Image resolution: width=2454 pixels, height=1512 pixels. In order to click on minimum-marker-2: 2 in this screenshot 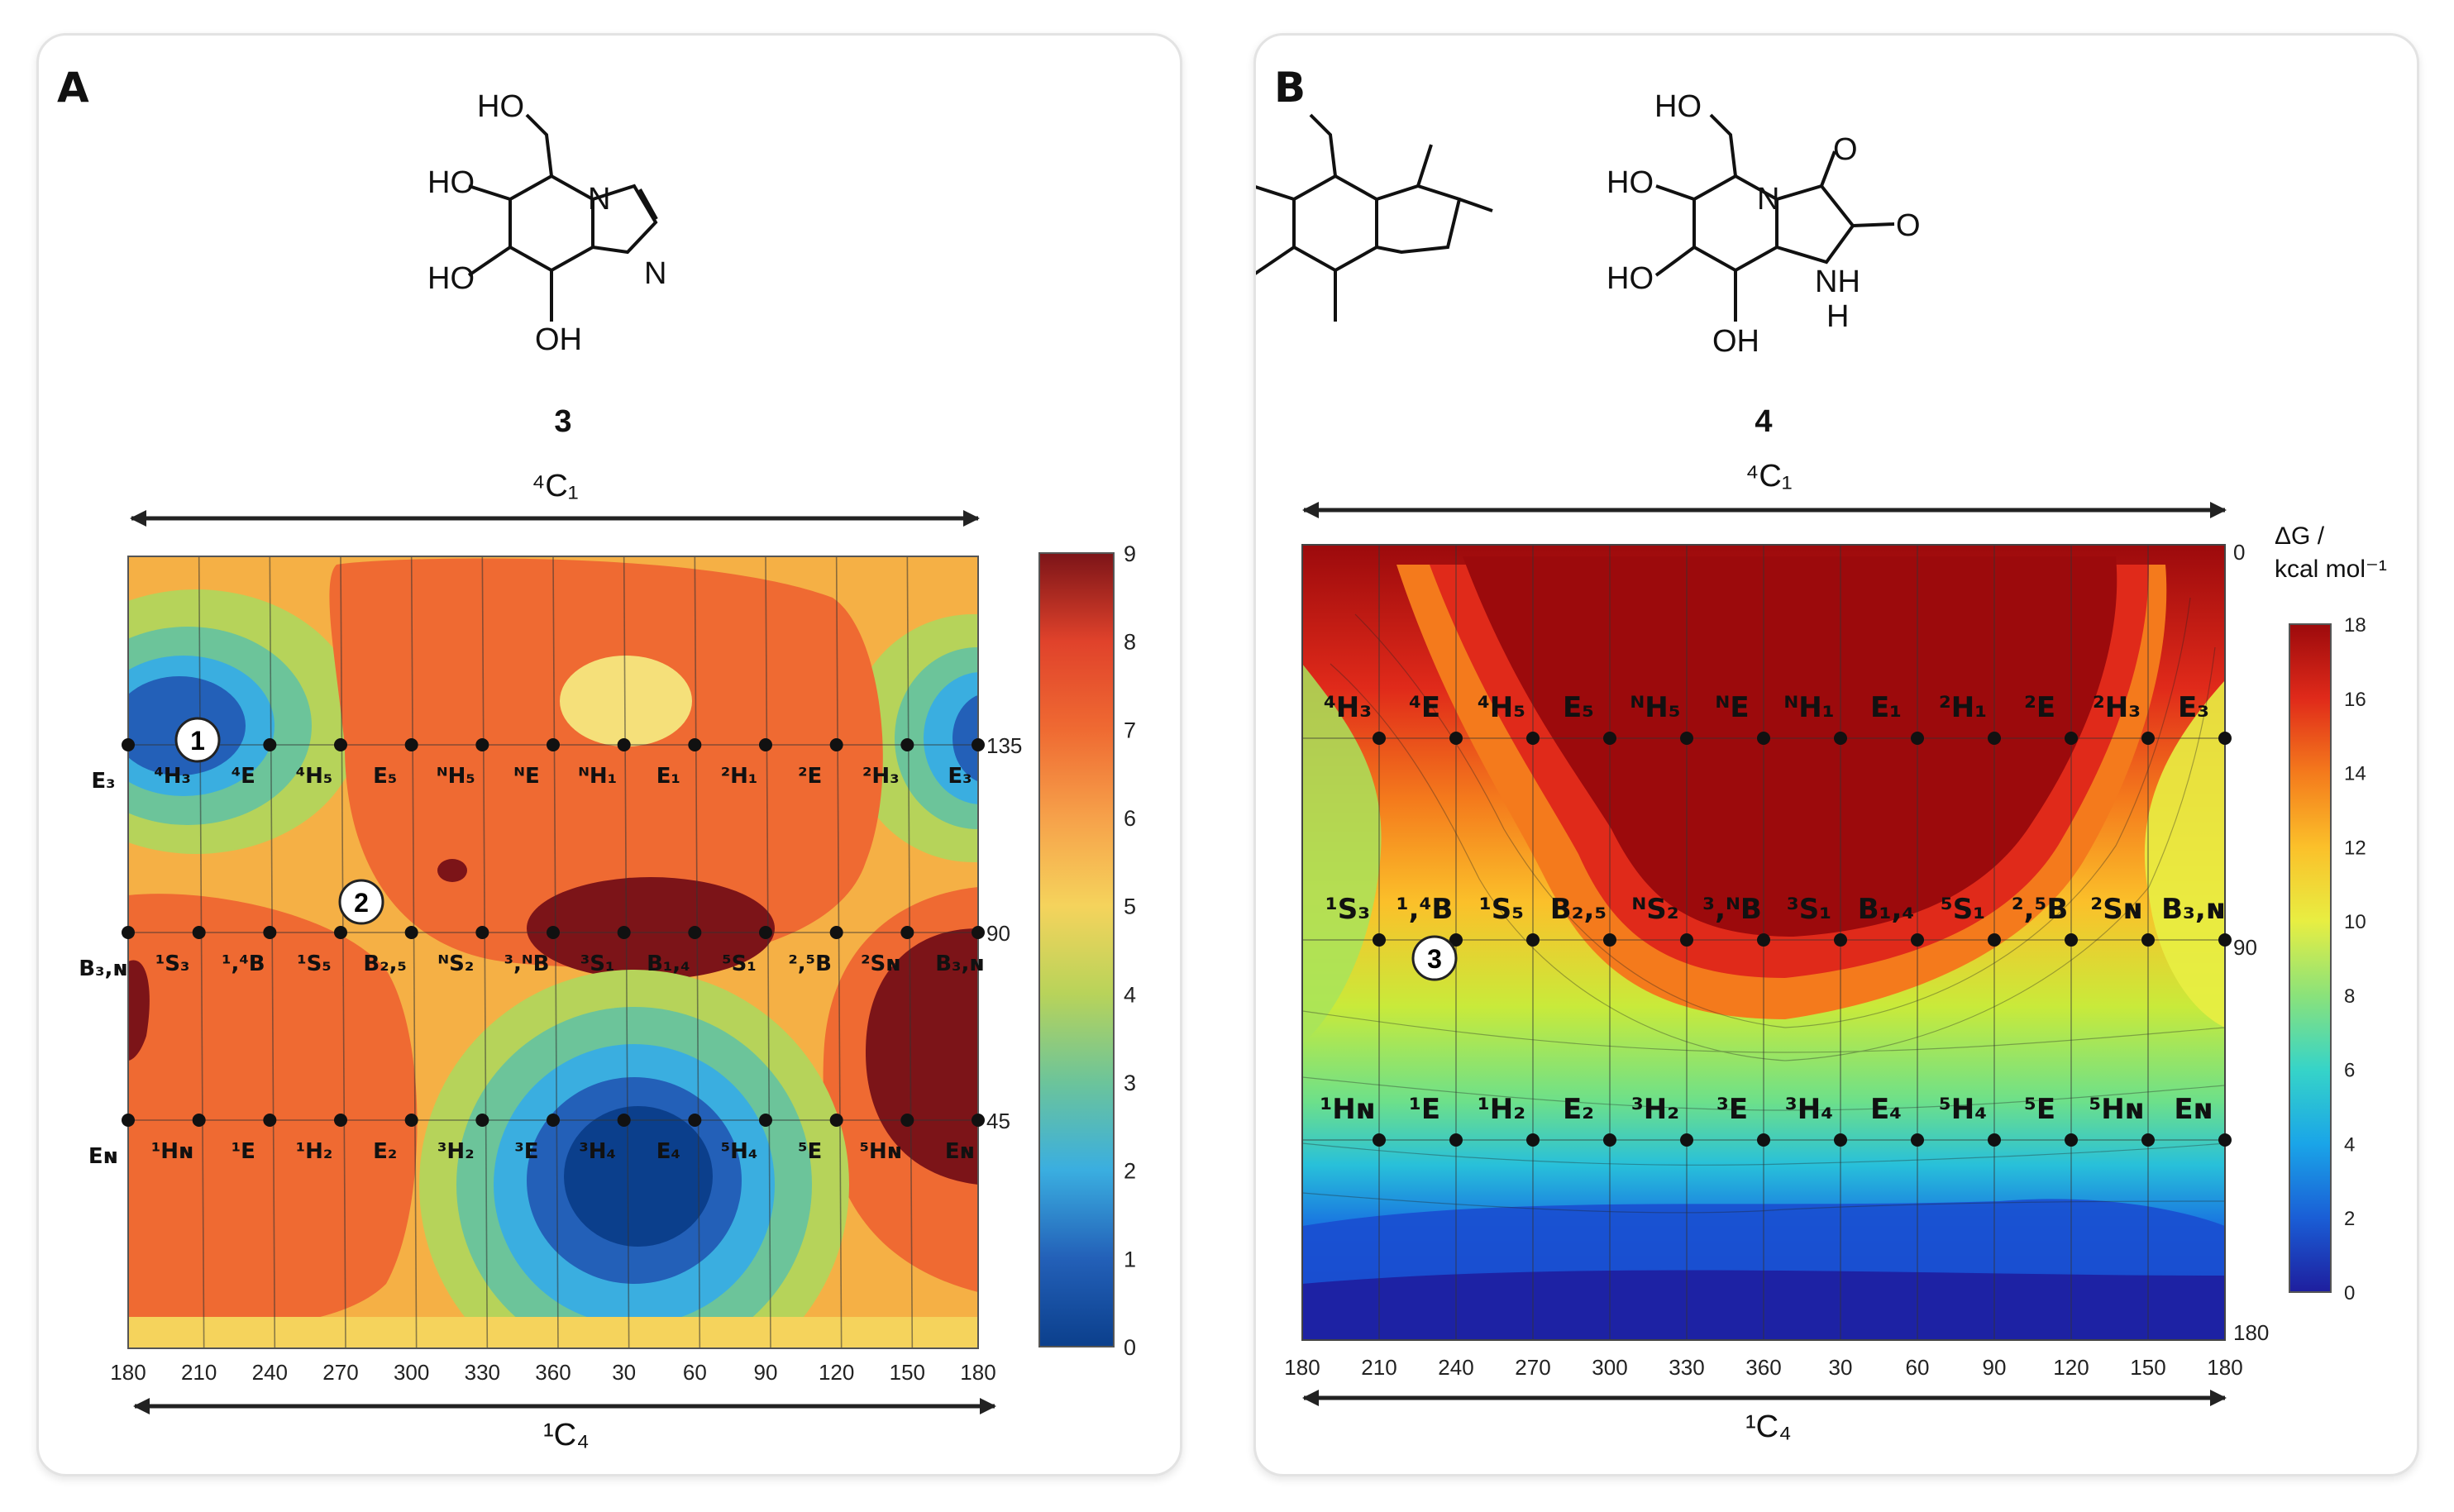, I will do `click(361, 902)`.